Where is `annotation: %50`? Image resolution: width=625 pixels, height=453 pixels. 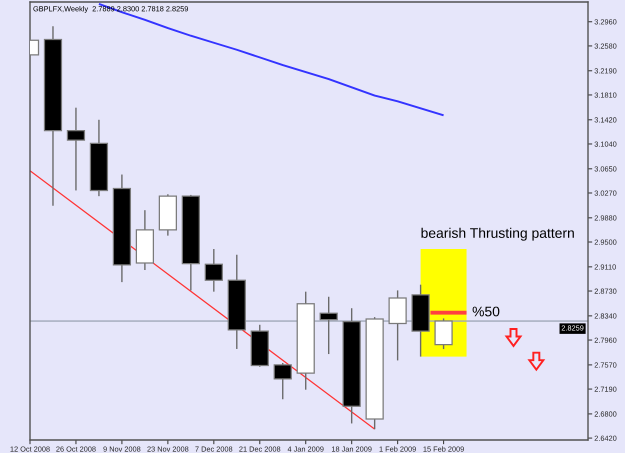 annotation: %50 is located at coordinates (486, 311).